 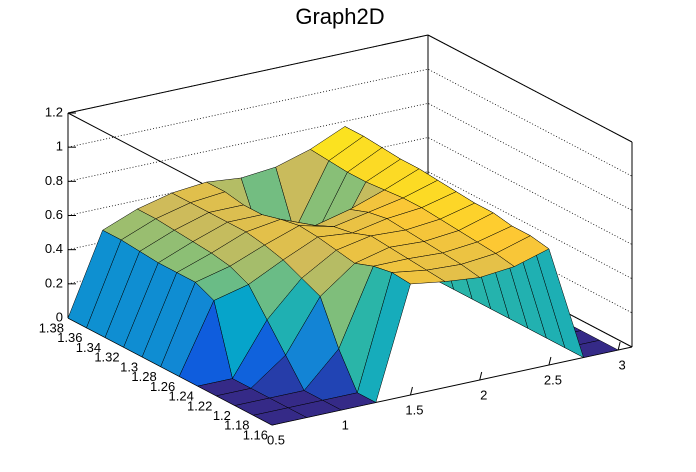 I want to click on surface-cell, so click(x=280, y=416).